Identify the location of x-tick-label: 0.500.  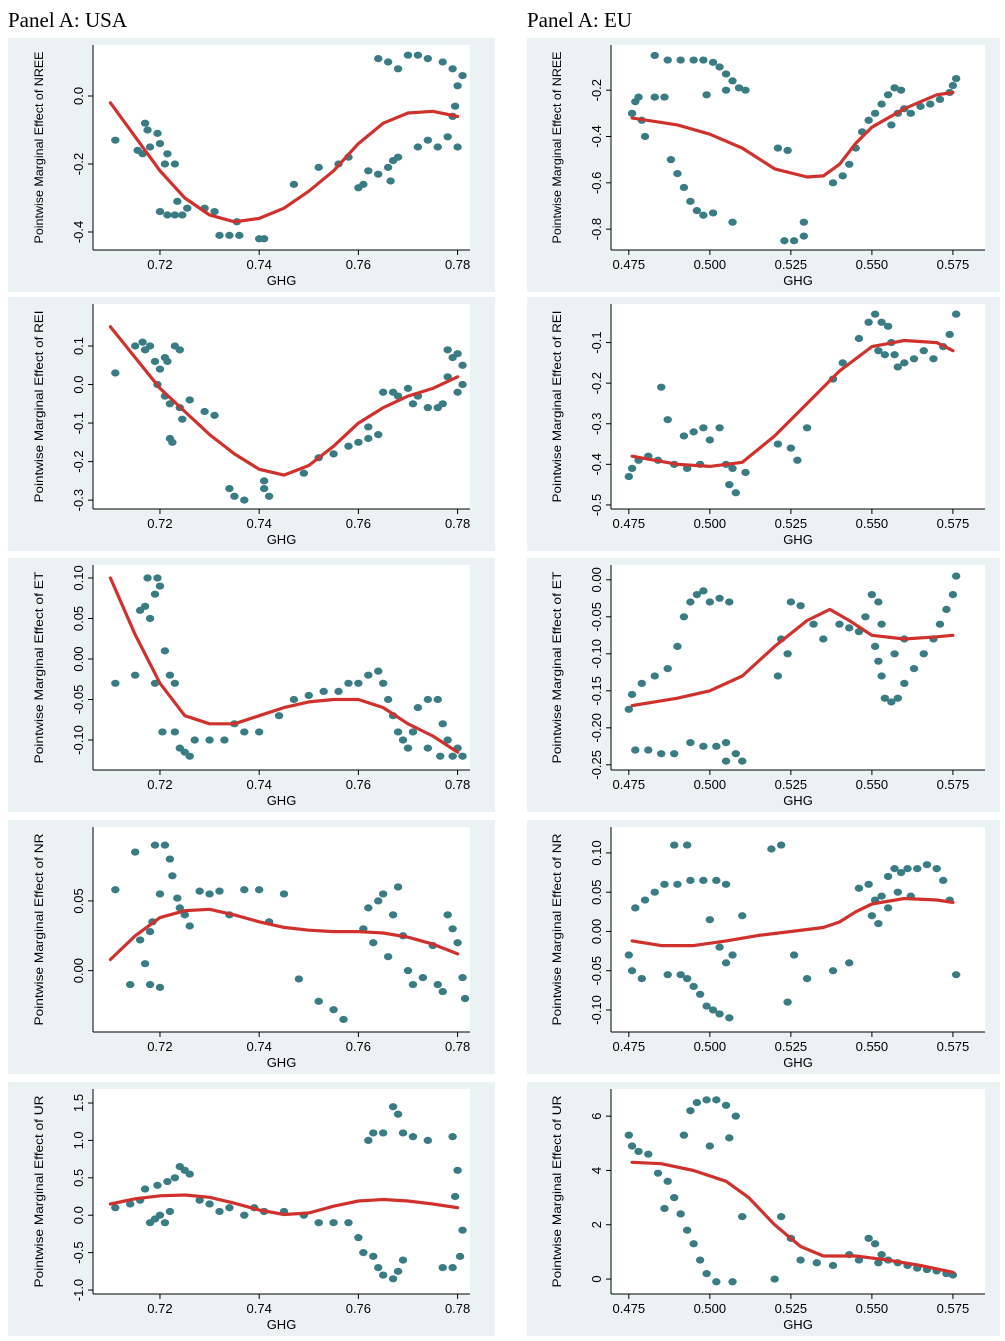
(710, 1046).